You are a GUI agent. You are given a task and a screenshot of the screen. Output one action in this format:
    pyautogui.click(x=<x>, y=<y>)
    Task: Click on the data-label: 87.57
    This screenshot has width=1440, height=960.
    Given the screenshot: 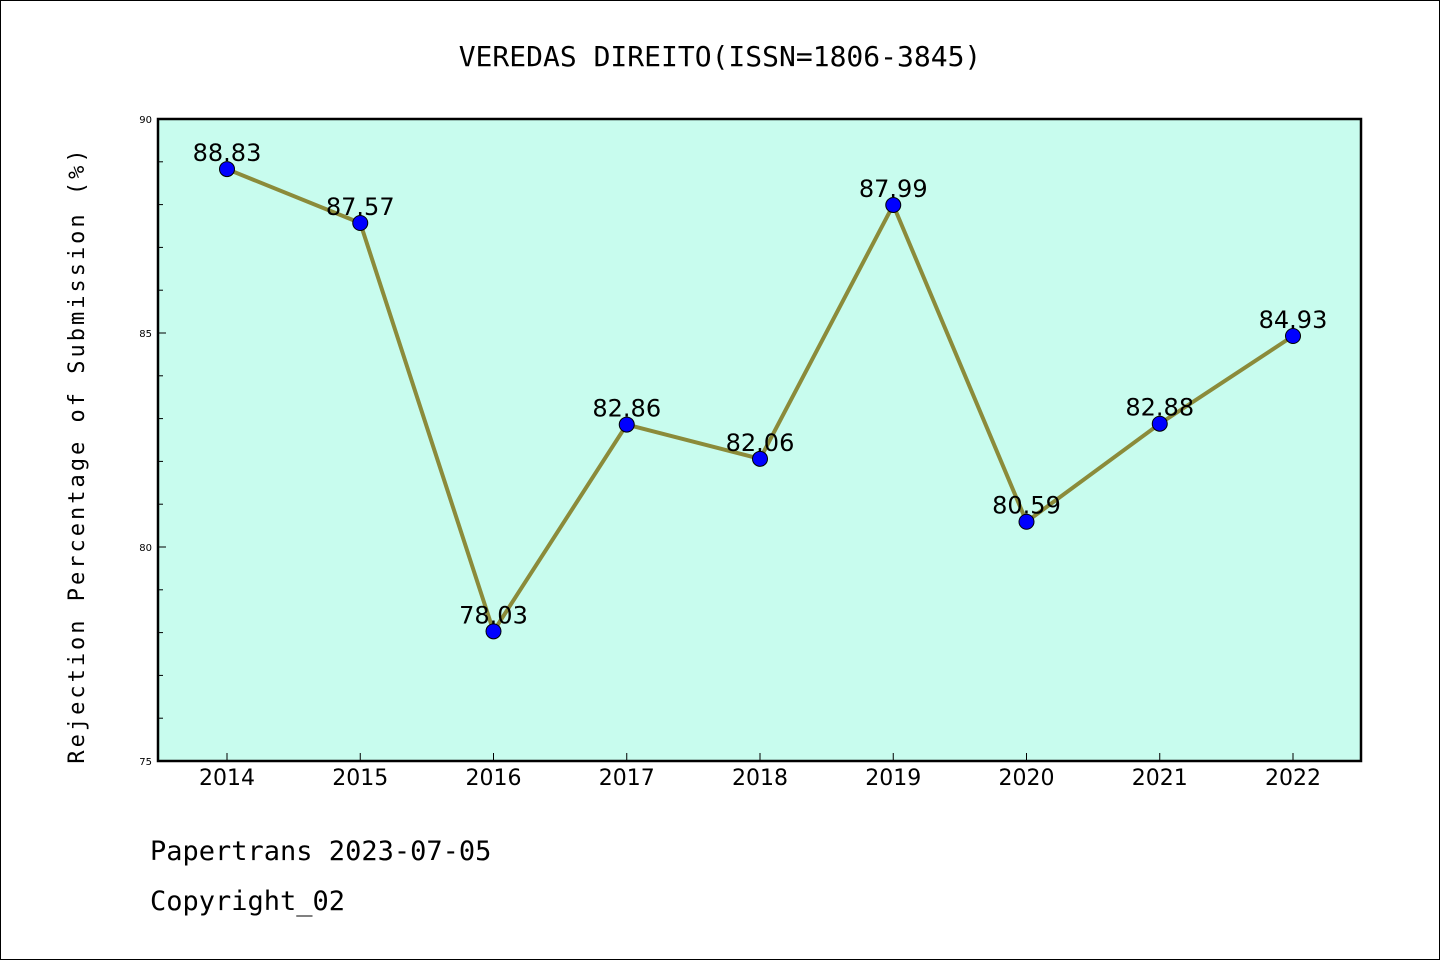 What is the action you would take?
    pyautogui.click(x=360, y=207)
    